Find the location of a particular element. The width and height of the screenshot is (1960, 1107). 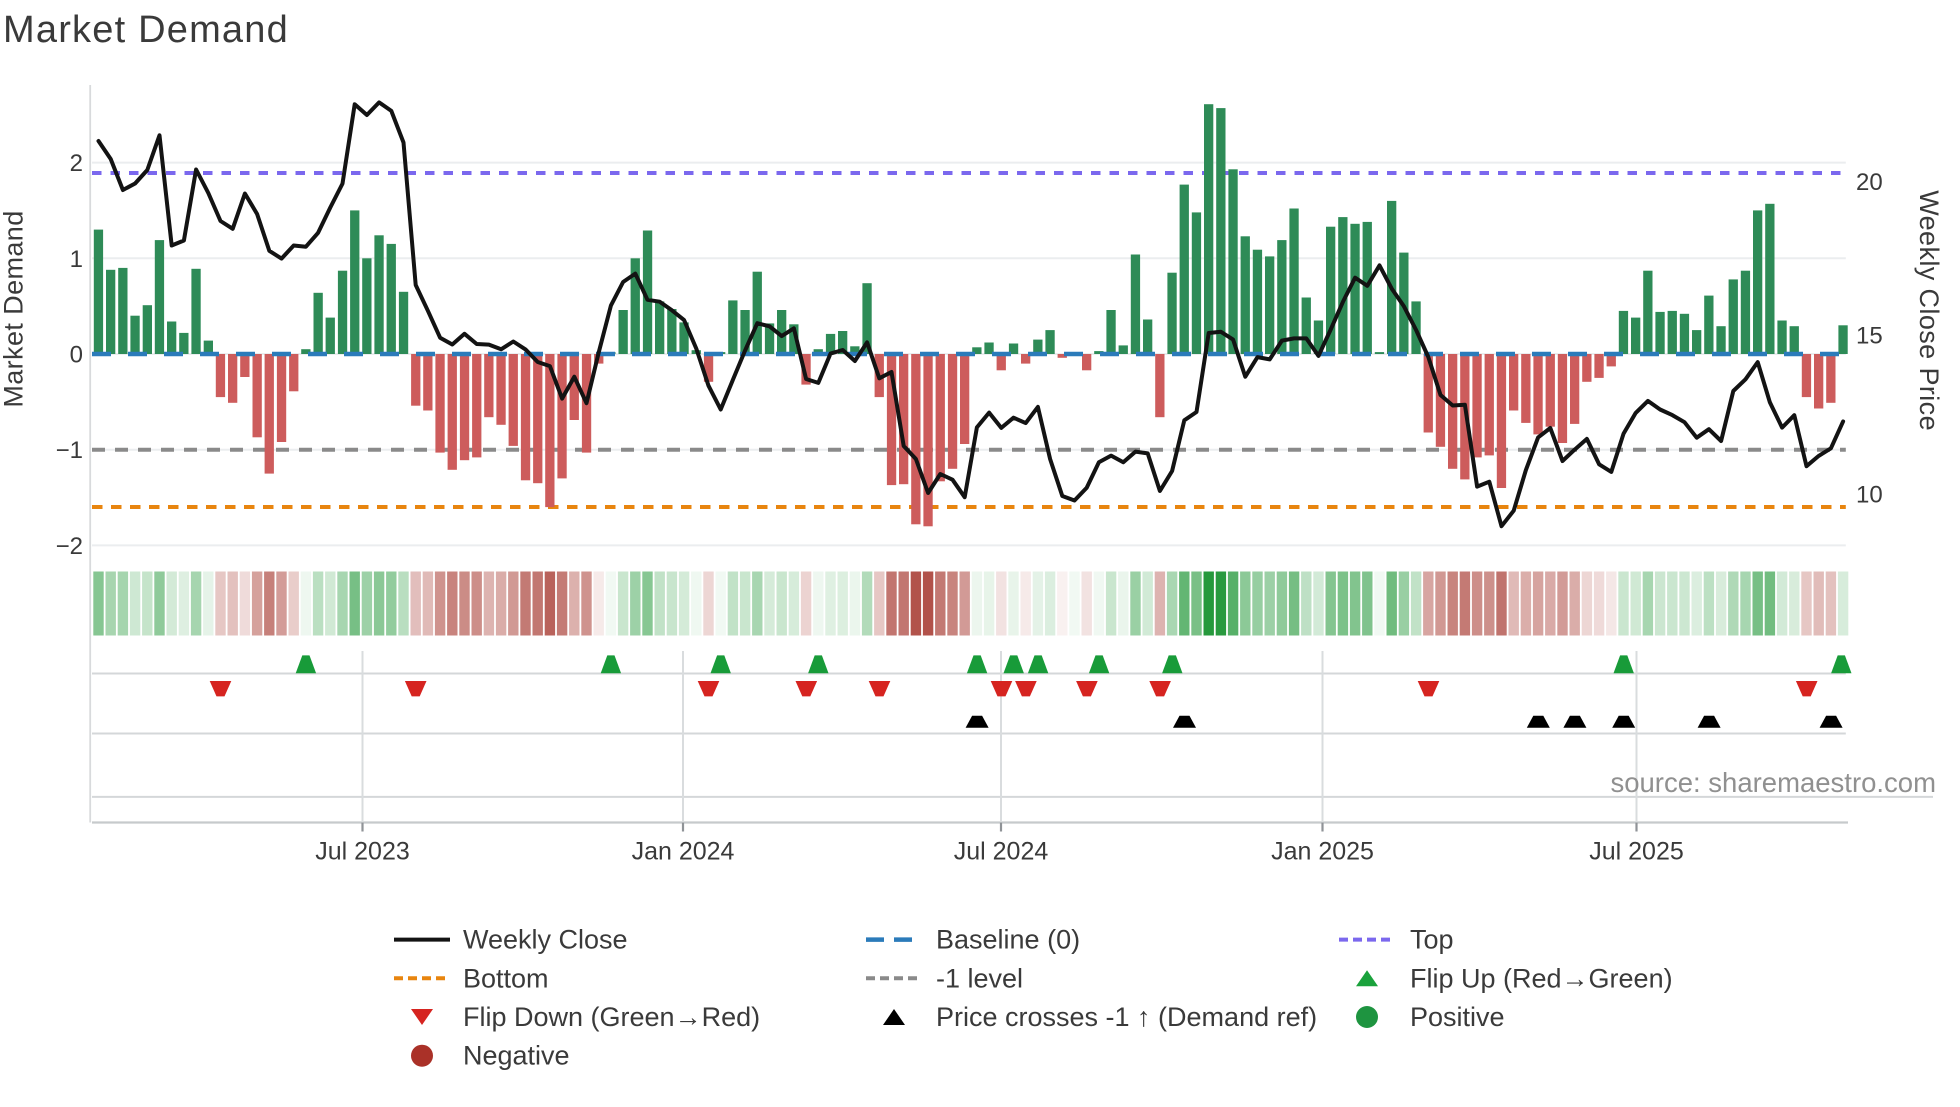

svg-text: Weekly Close is located at coordinates (545, 940).